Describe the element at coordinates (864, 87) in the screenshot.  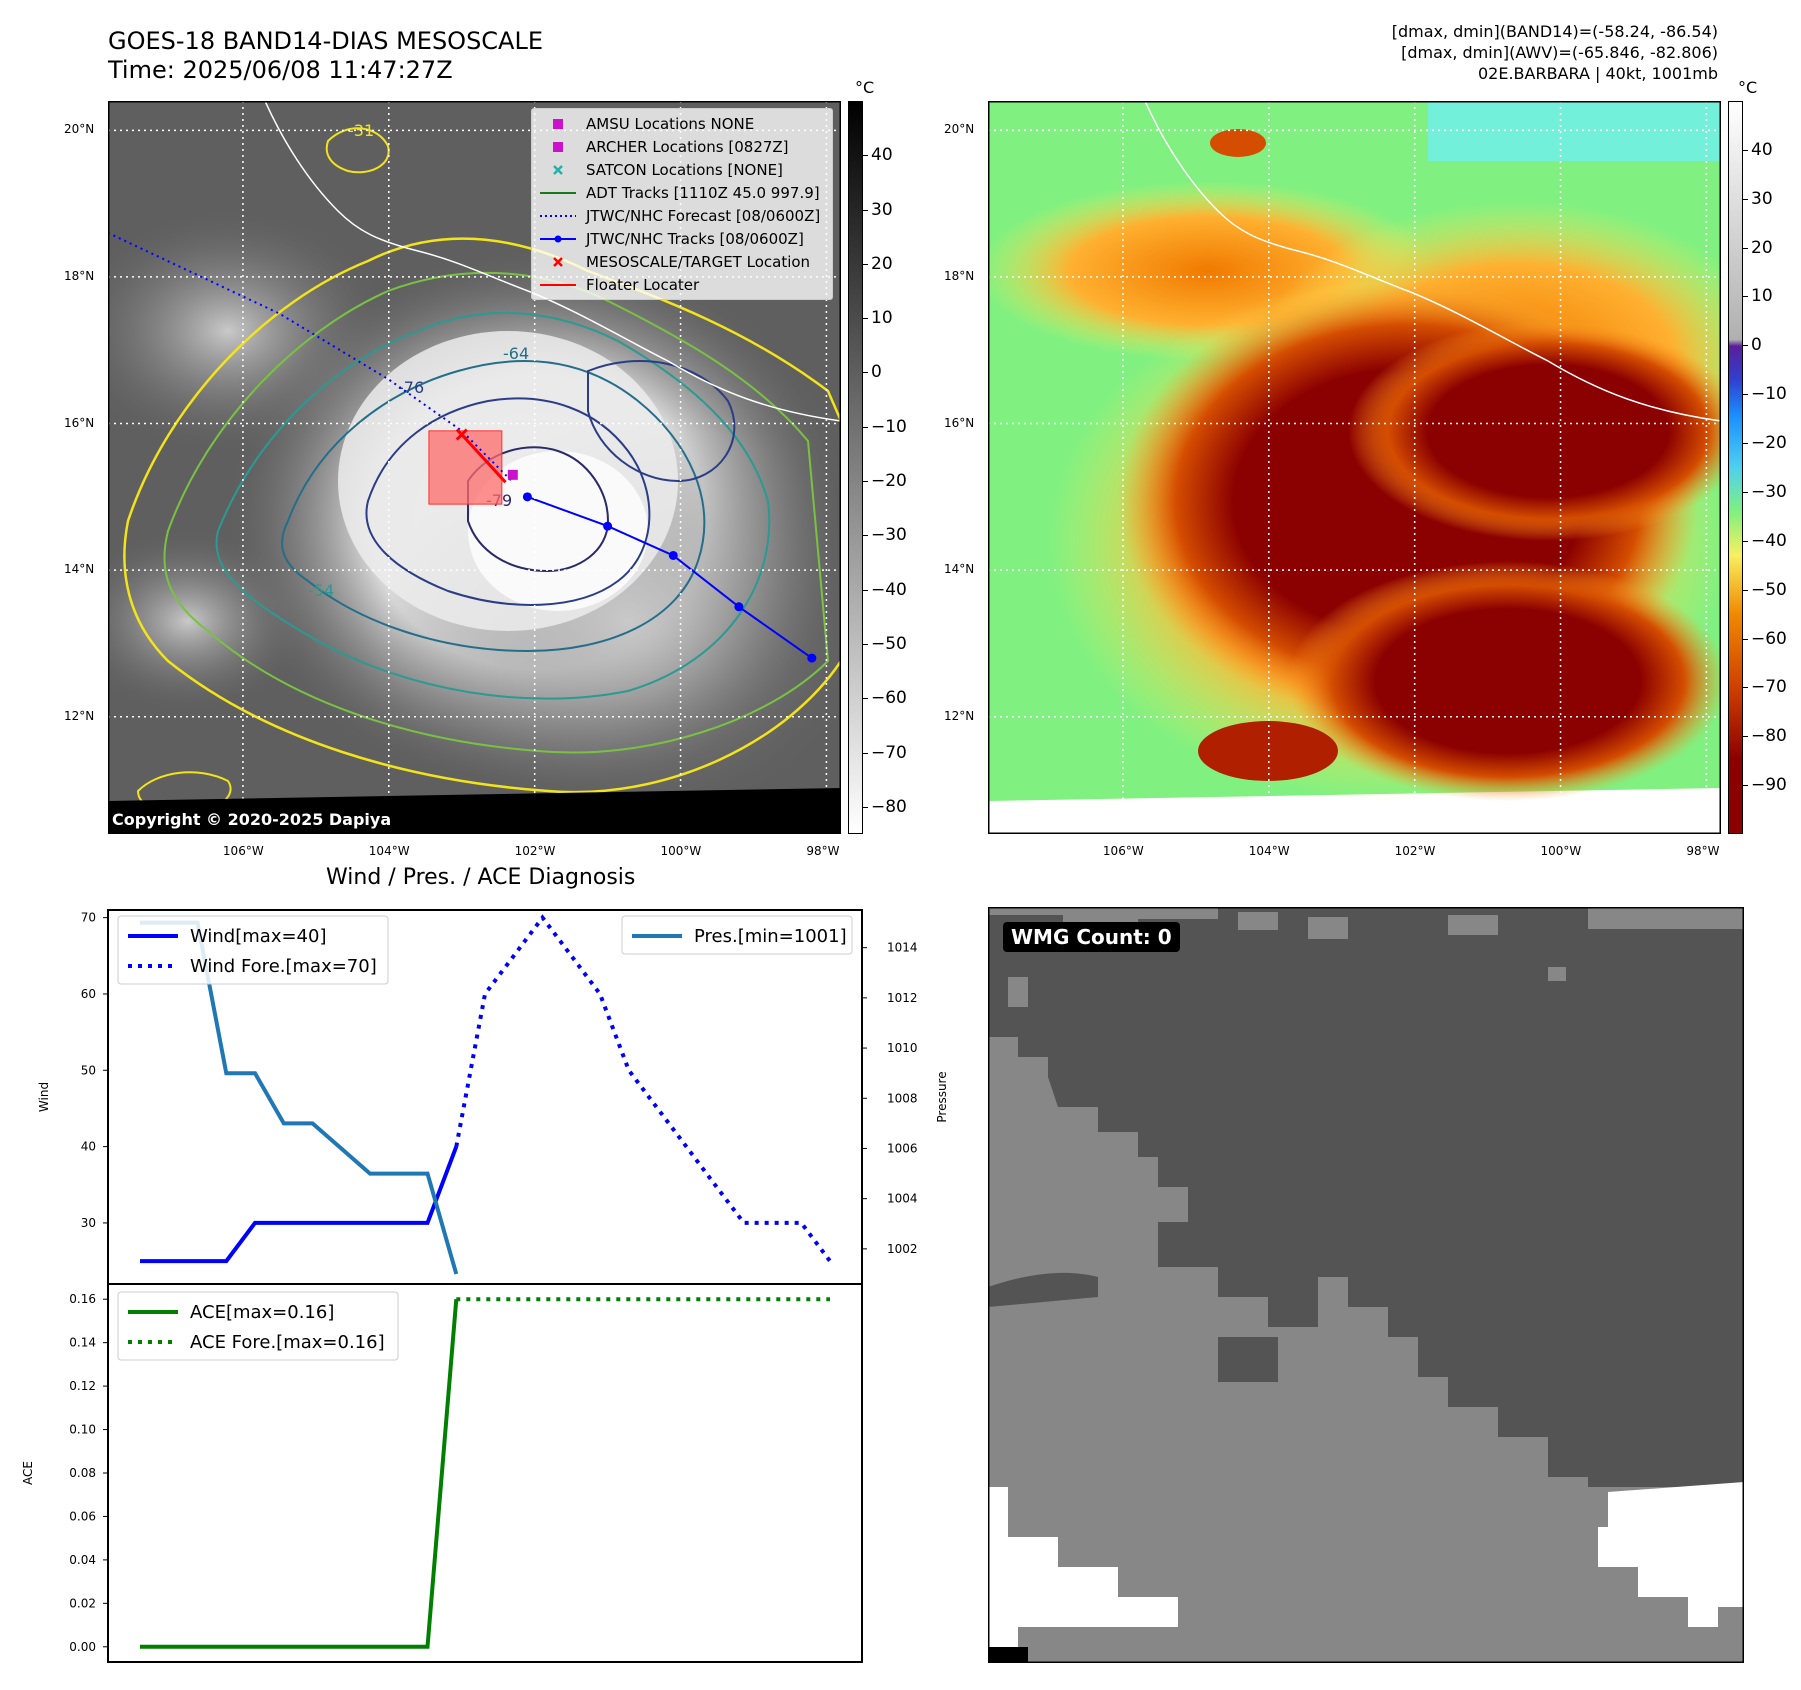
I see `colorbar-gray-unit: °C` at that location.